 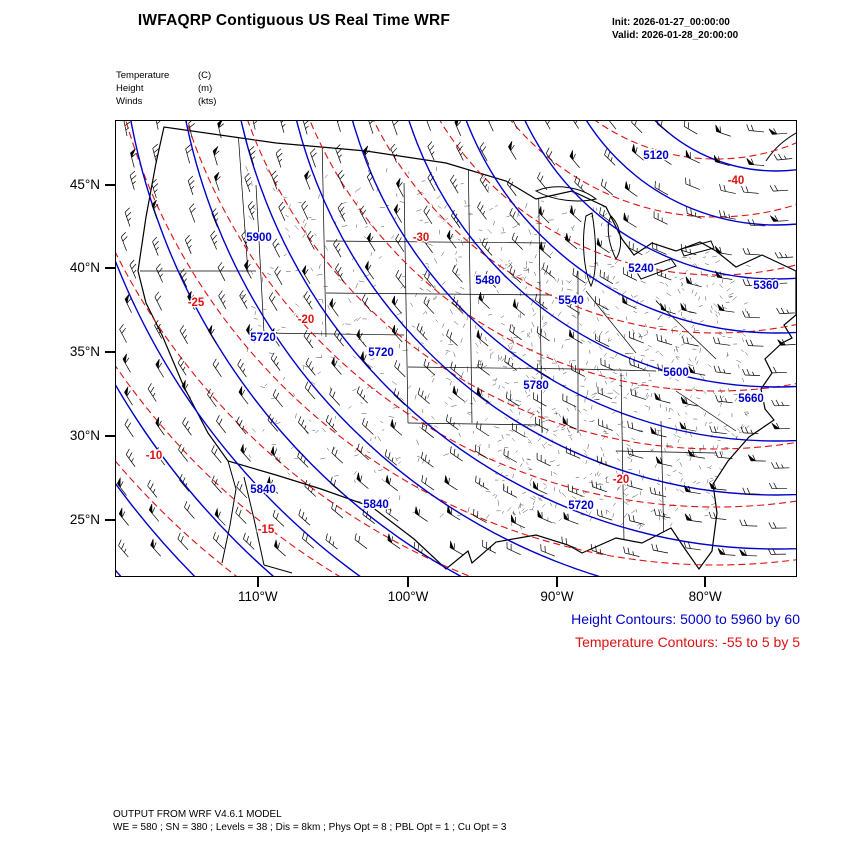 What do you see at coordinates (84, 185) in the screenshot?
I see `y-tick-label: 45°N` at bounding box center [84, 185].